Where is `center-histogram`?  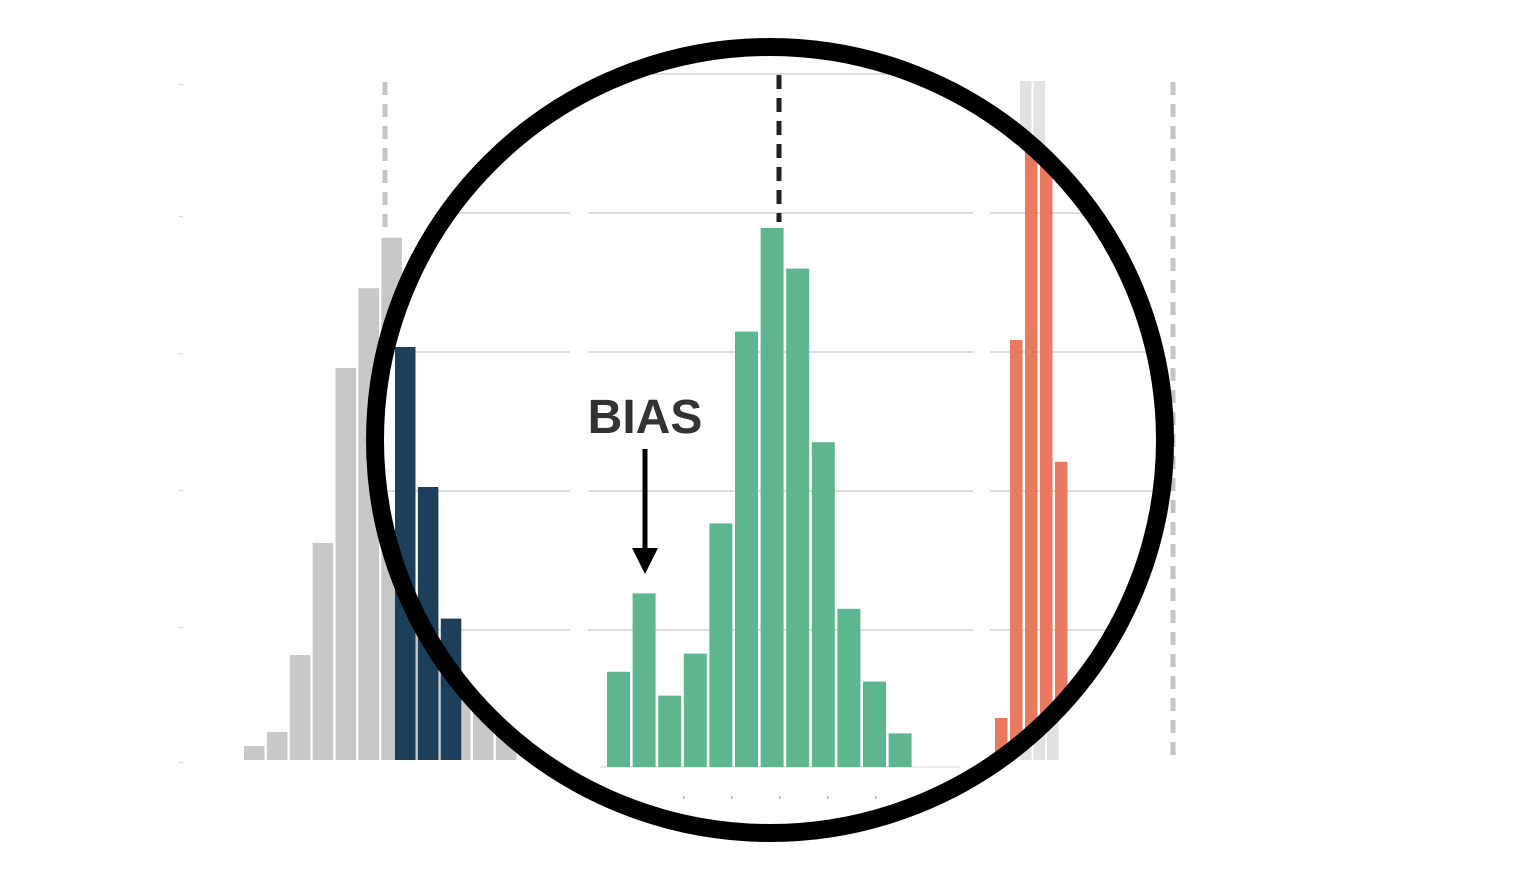 center-histogram is located at coordinates (759, 497).